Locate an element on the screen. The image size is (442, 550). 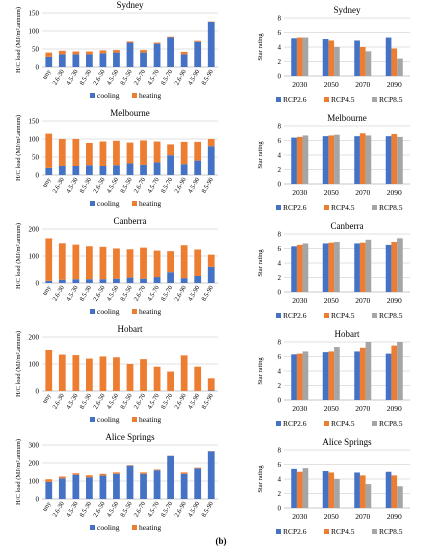
chart-hobart-hc-load-ytick-label: 200 is located at coordinates (34, 338).